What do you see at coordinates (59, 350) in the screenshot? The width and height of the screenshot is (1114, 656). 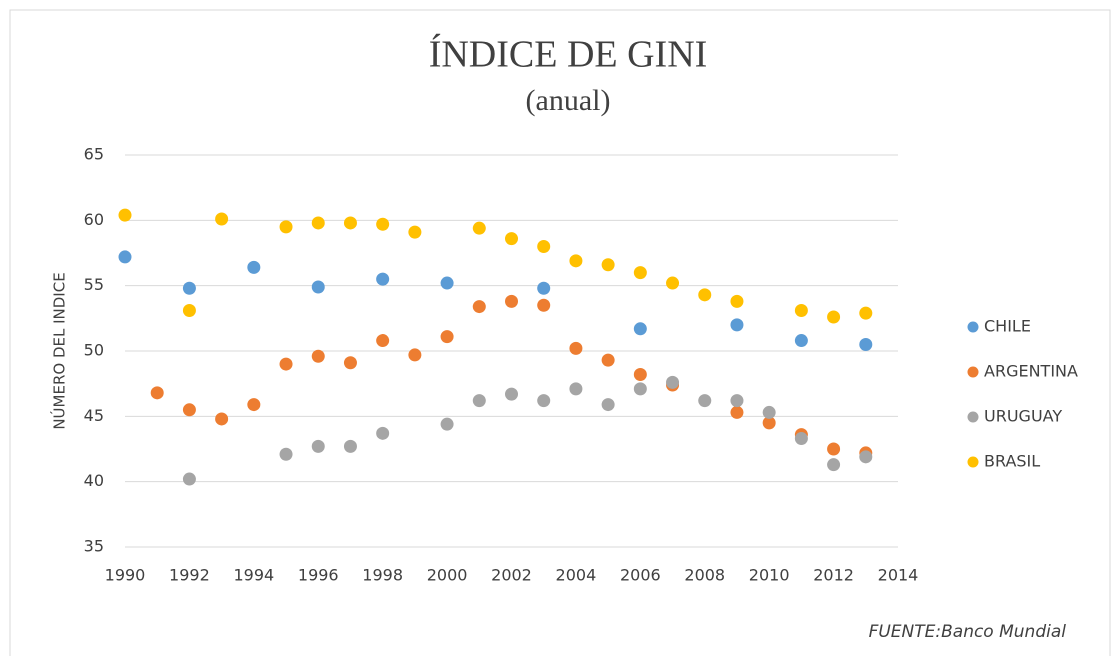 I see `y-axis-label: NÚMERO DEL INDICE` at bounding box center [59, 350].